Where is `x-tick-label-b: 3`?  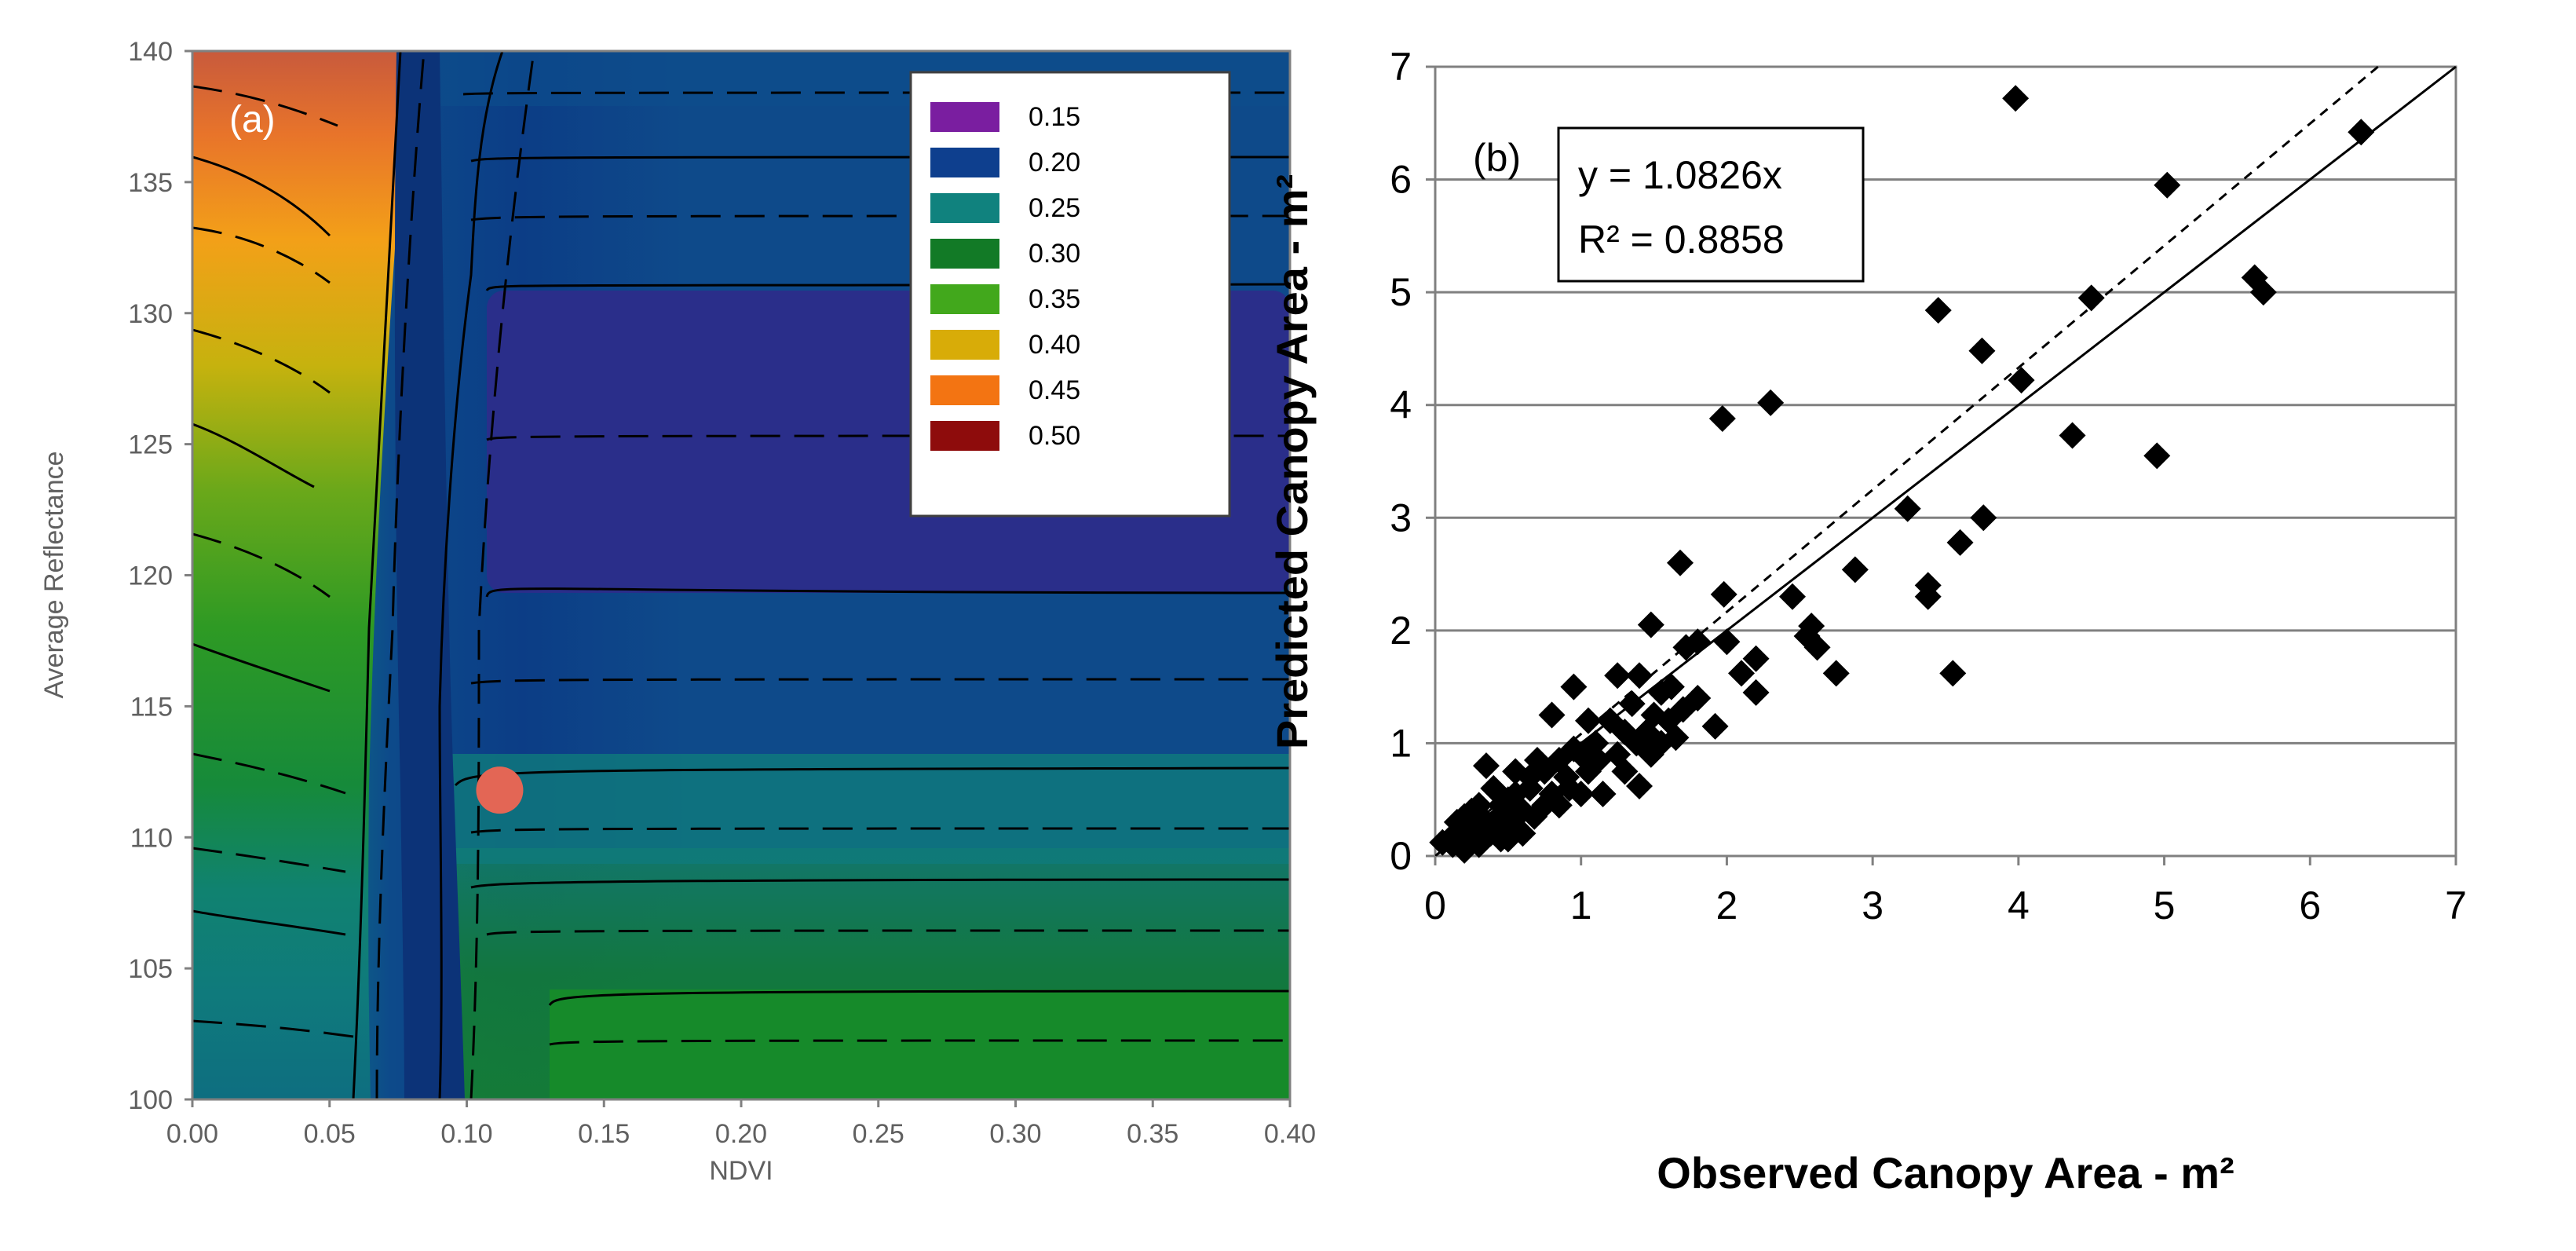
x-tick-label-b: 3 is located at coordinates (1873, 905).